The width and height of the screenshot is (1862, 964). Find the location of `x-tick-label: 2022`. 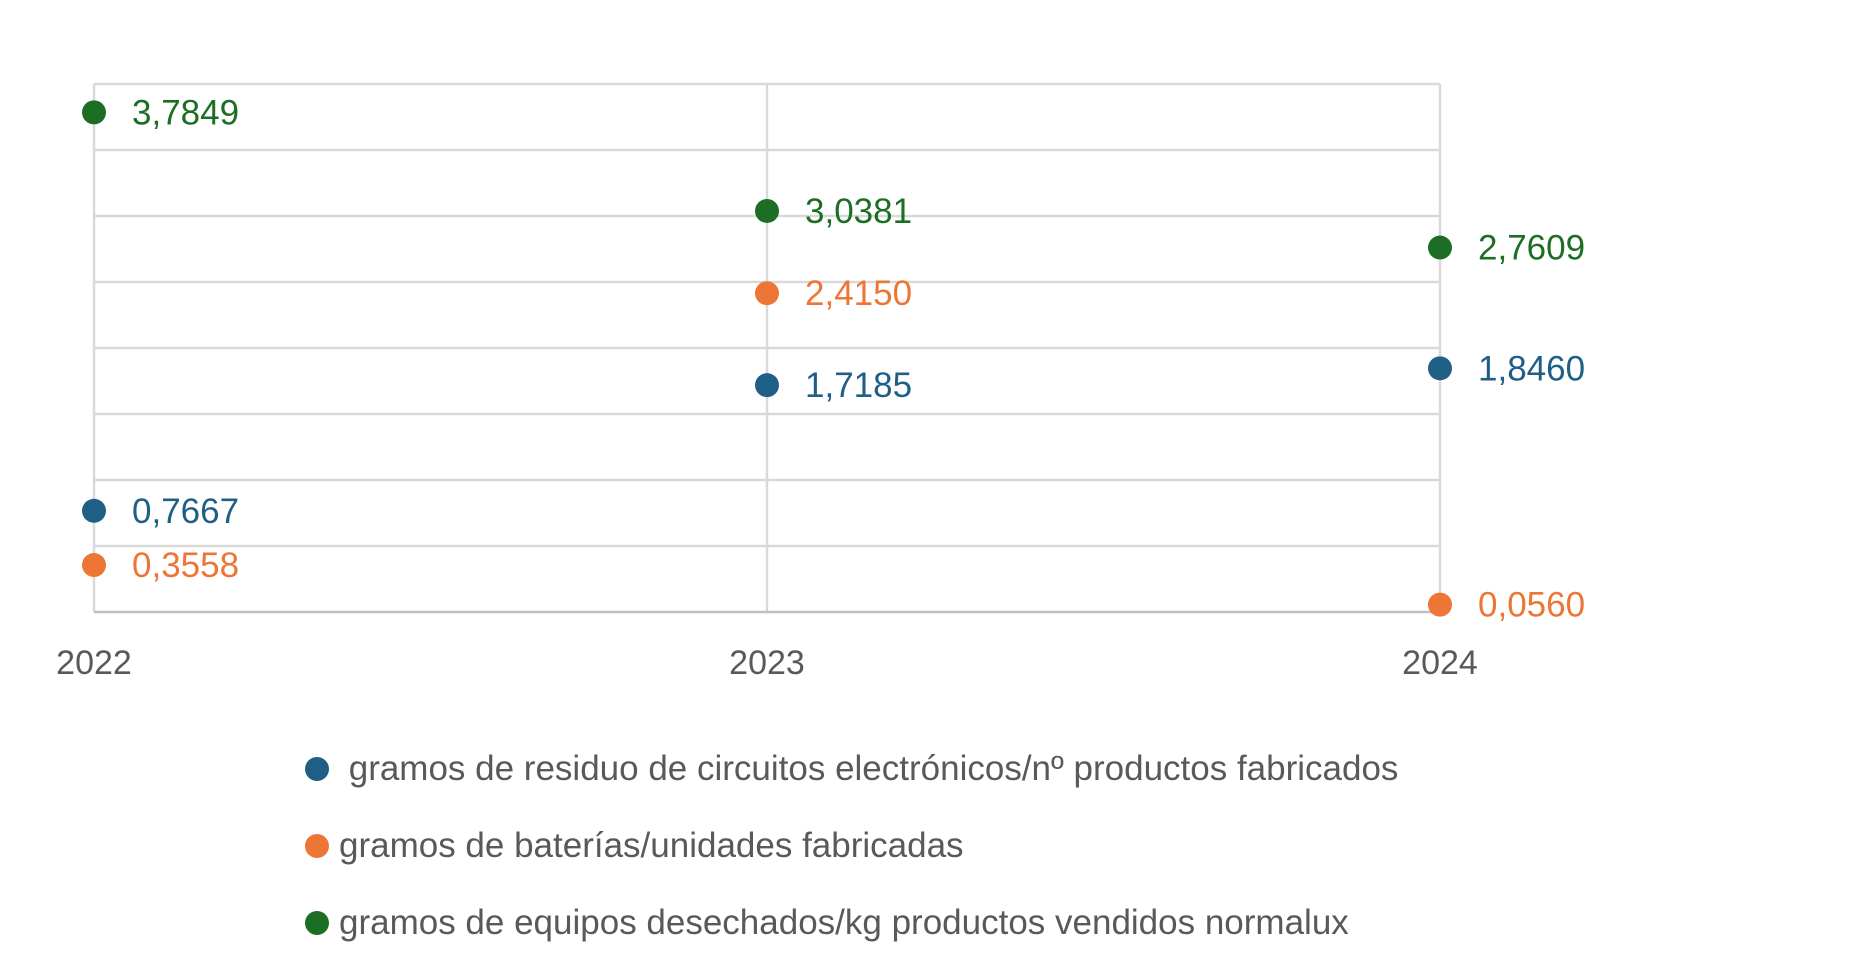

x-tick-label: 2022 is located at coordinates (94, 663).